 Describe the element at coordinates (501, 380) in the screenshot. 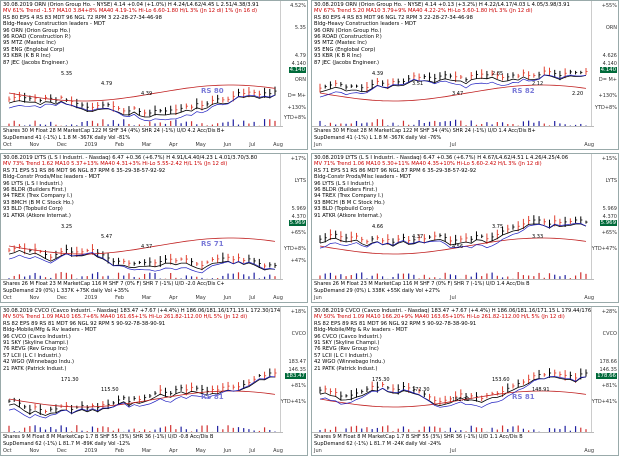

I see `price-annotation: 153.60` at that location.